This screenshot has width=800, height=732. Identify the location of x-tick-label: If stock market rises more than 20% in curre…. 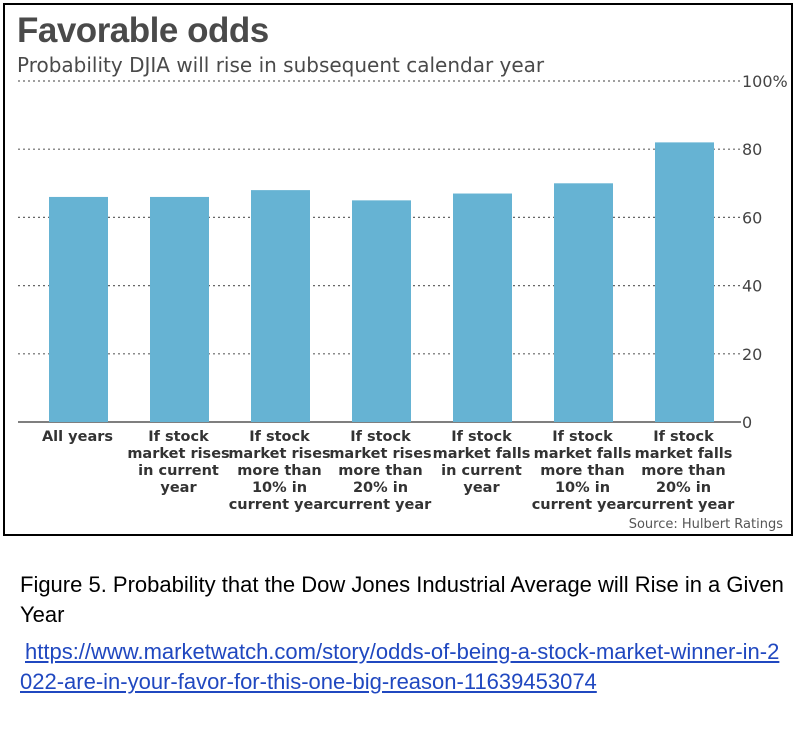
(380, 471).